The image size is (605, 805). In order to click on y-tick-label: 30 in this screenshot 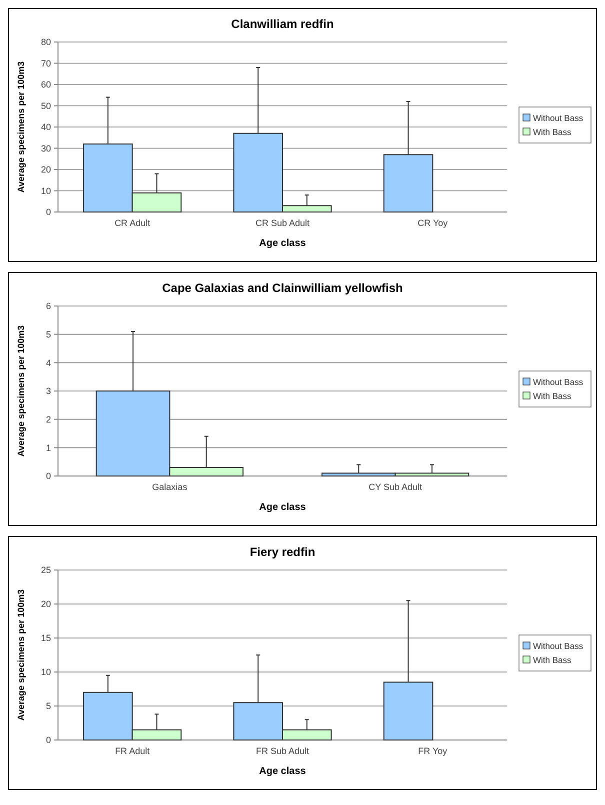, I will do `click(45, 148)`.